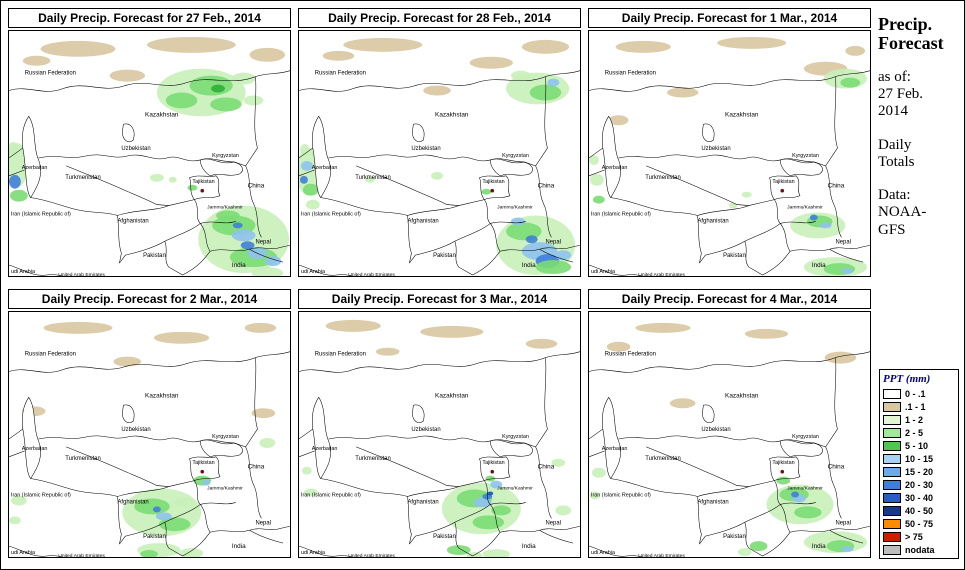 The image size is (965, 570). I want to click on legend-label: 15 - 20, so click(919, 471).